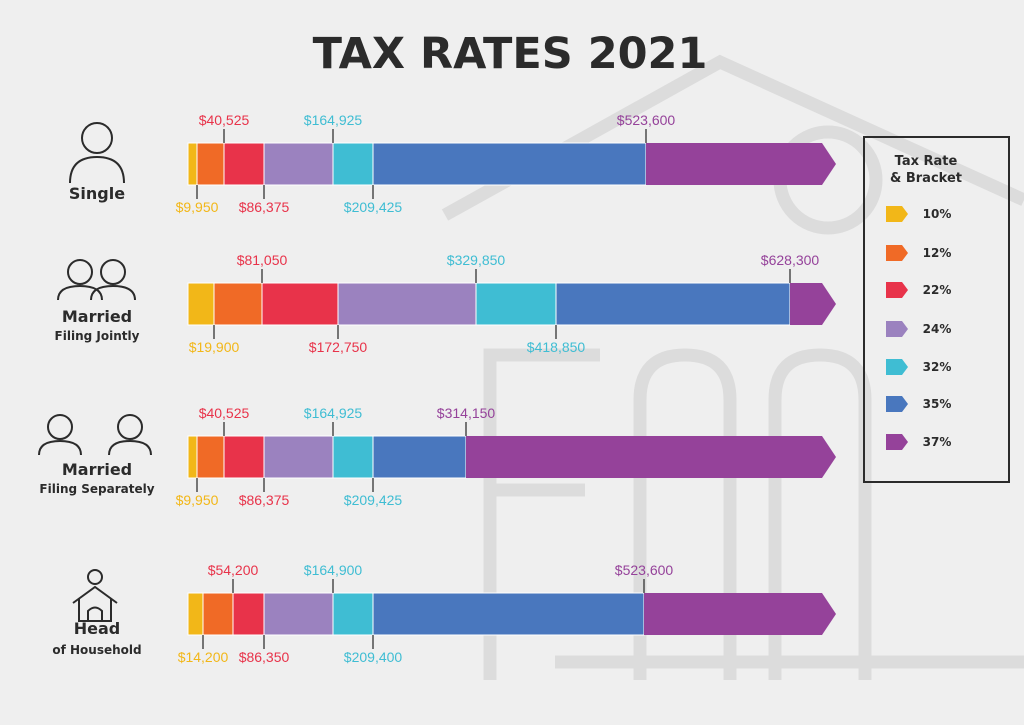 The height and width of the screenshot is (725, 1024). Describe the element at coordinates (937, 329) in the screenshot. I see `legend-label: 24%` at that location.